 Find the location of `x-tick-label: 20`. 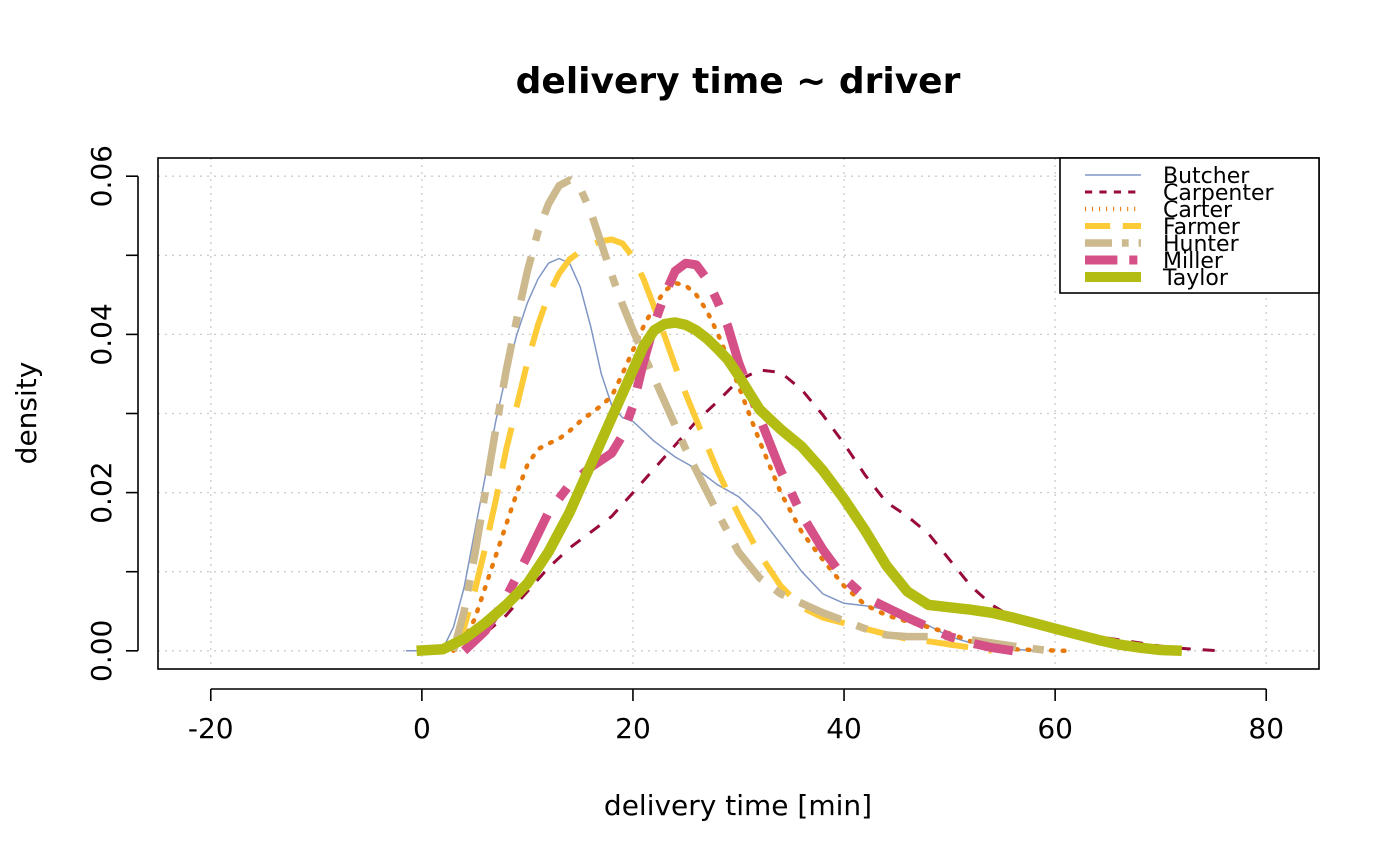

x-tick-label: 20 is located at coordinates (633, 728).